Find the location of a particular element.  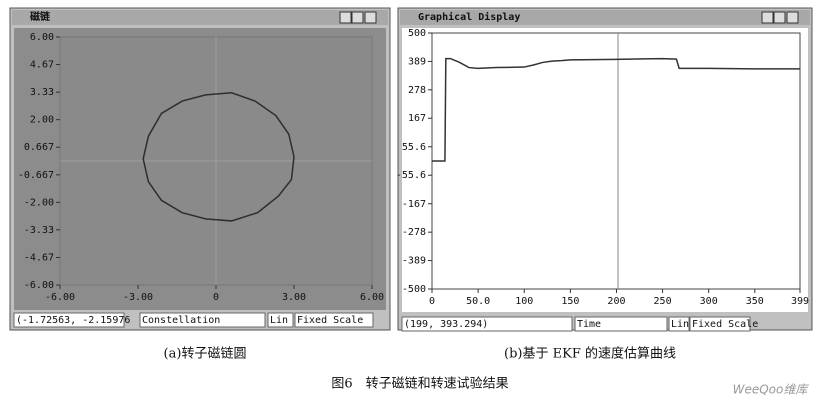

y-tick-label: 2.00 is located at coordinates (42, 120).